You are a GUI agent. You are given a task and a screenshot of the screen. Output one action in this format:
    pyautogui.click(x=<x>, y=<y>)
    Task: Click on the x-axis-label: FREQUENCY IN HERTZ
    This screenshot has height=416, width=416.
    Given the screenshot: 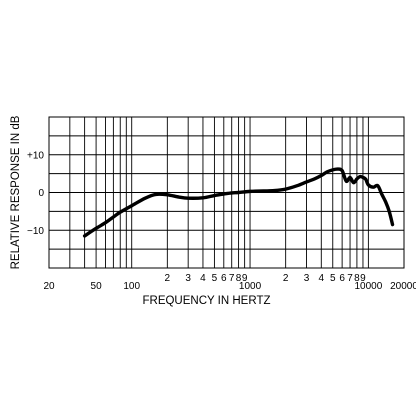 What is the action you would take?
    pyautogui.click(x=206, y=301)
    